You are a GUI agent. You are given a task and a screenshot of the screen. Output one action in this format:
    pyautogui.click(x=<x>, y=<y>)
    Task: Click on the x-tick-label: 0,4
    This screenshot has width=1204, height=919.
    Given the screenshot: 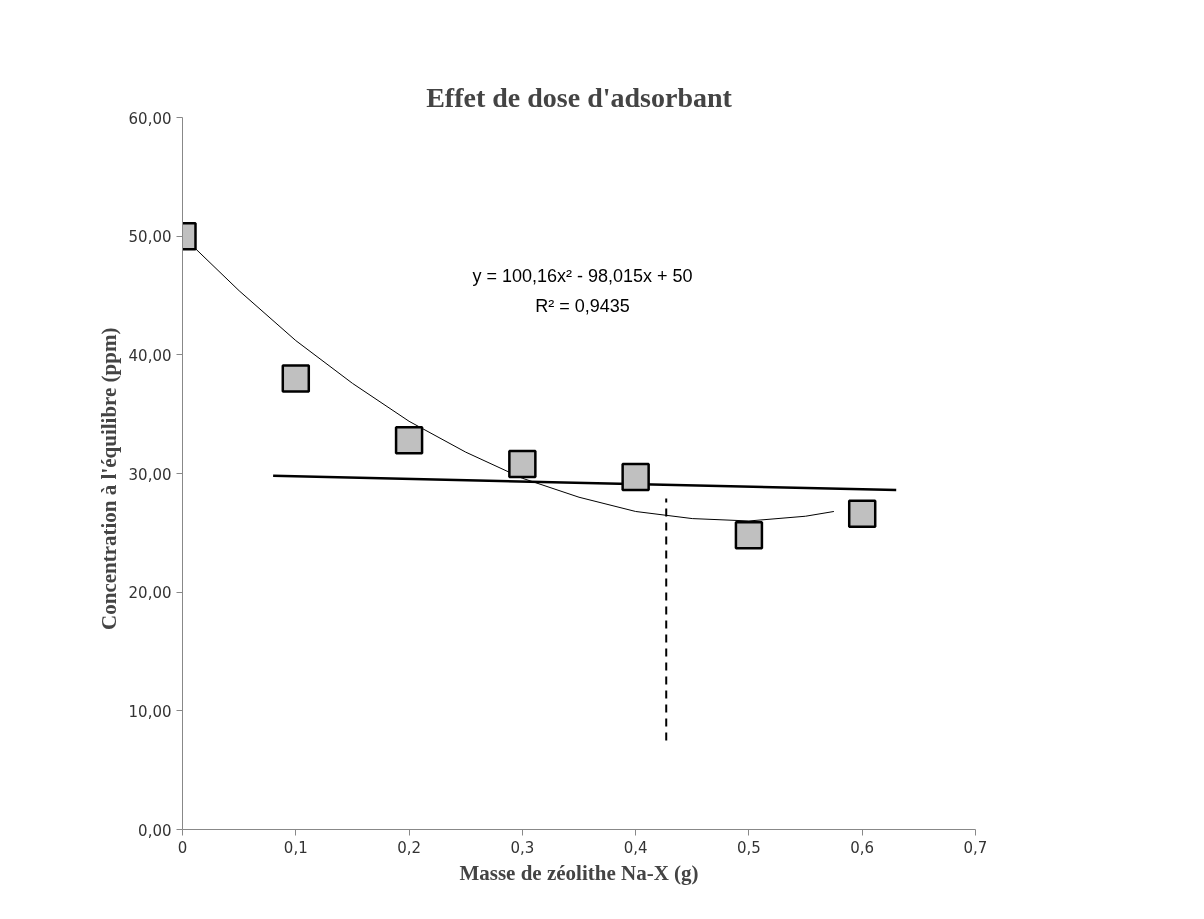 What is the action you would take?
    pyautogui.click(x=635, y=847)
    